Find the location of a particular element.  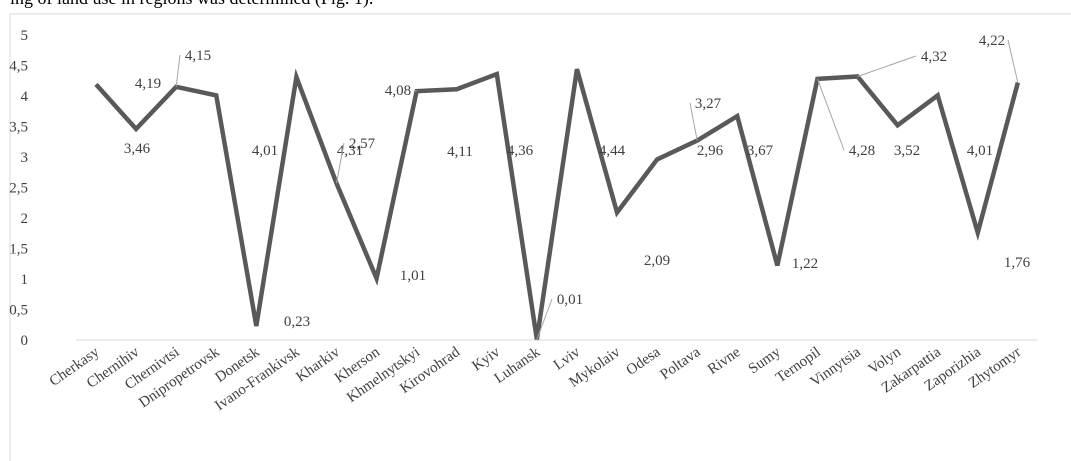

value-label: 4,32 is located at coordinates (934, 57).